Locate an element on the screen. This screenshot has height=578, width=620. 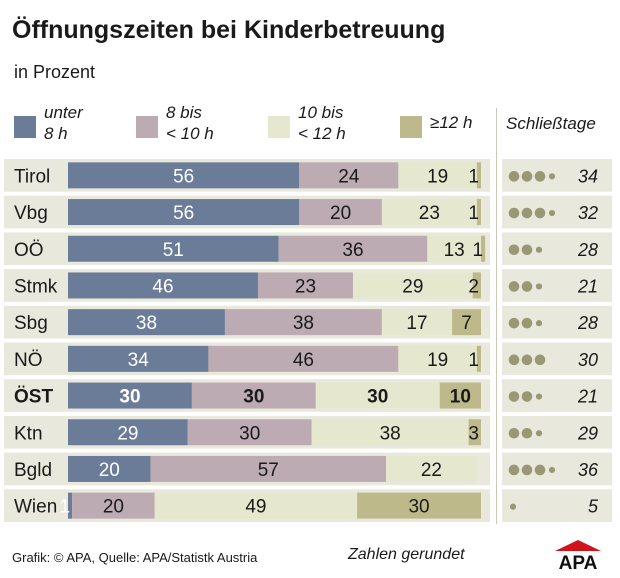
category-label: Tirol is located at coordinates (32, 176).